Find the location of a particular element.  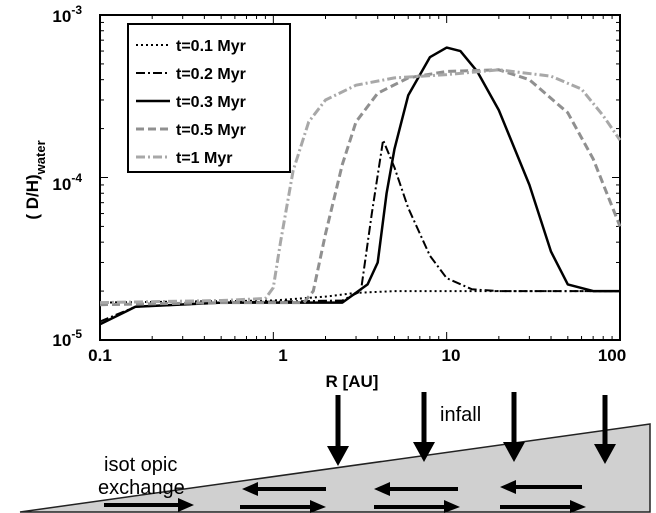

infall-label: infall is located at coordinates (460, 415).